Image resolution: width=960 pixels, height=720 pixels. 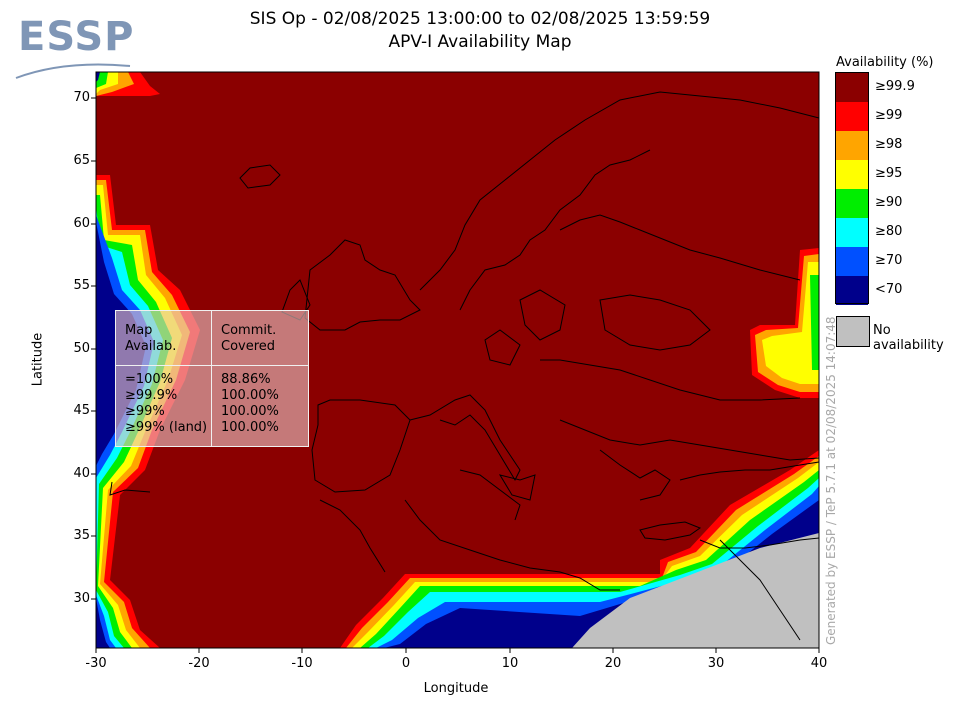 I want to click on y-tick-label: 70, so click(x=81, y=97).